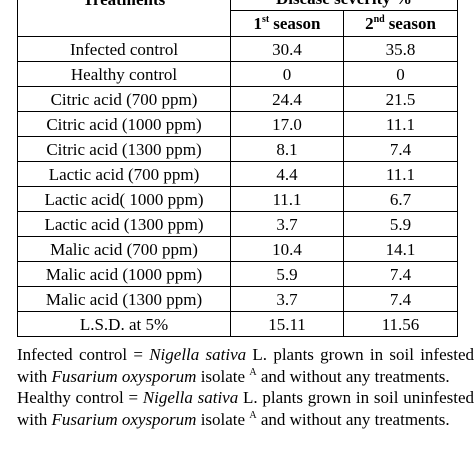  What do you see at coordinates (124, 174) in the screenshot?
I see `treatment-cell: Lactic acid (700 ppm)` at bounding box center [124, 174].